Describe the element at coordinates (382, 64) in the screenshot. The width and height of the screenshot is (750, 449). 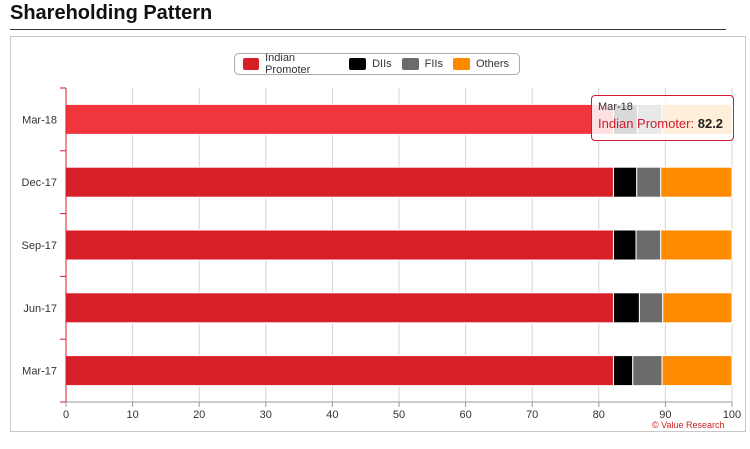
I see `legend-label-diis: DIIs` at that location.